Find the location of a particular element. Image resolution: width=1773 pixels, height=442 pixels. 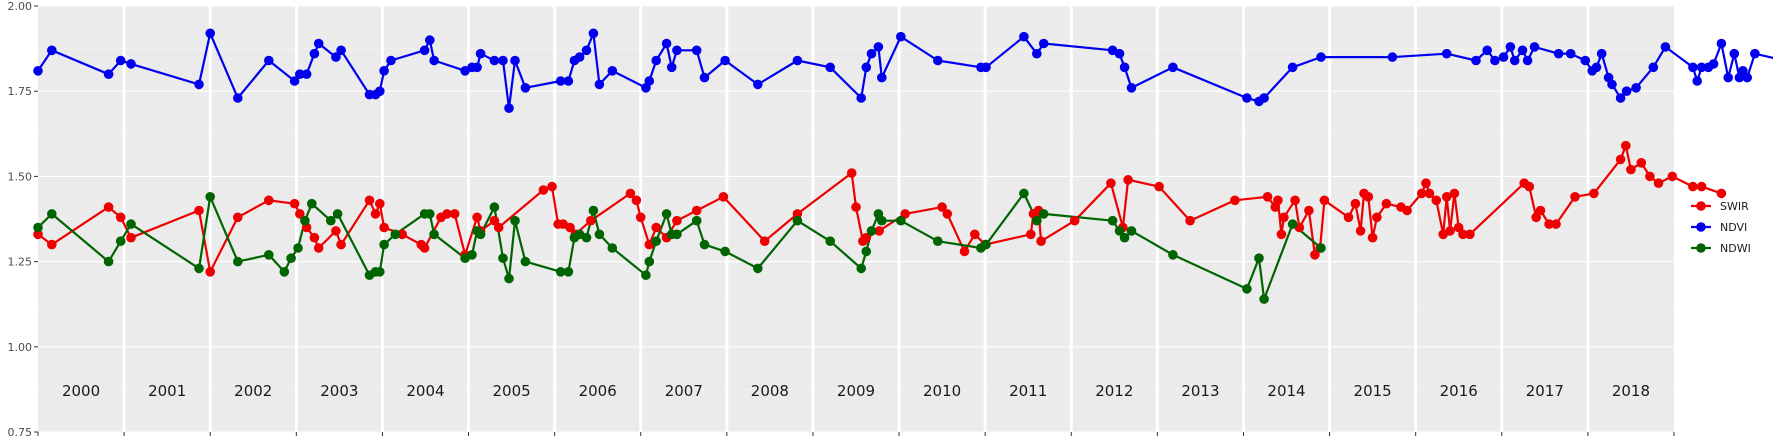

legend-label: NDVI is located at coordinates (1733, 227).